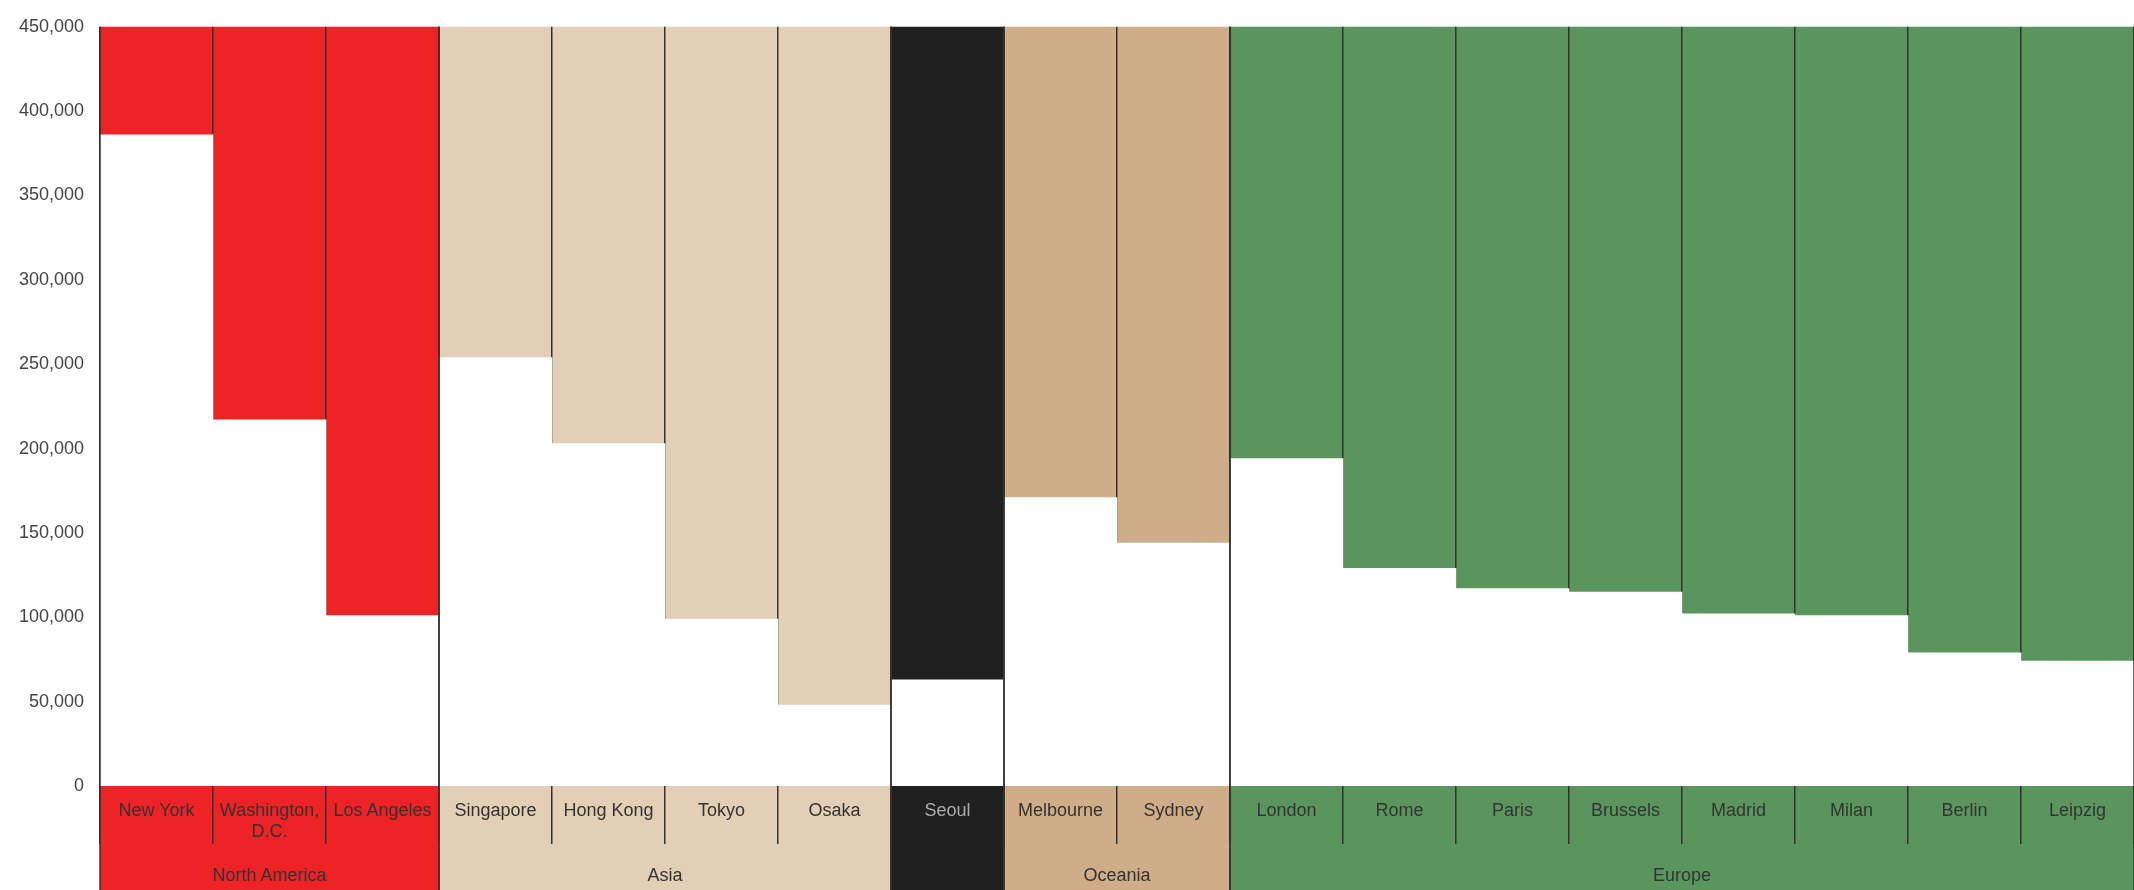  I want to click on x-tick-label: Singapore, so click(495, 809).